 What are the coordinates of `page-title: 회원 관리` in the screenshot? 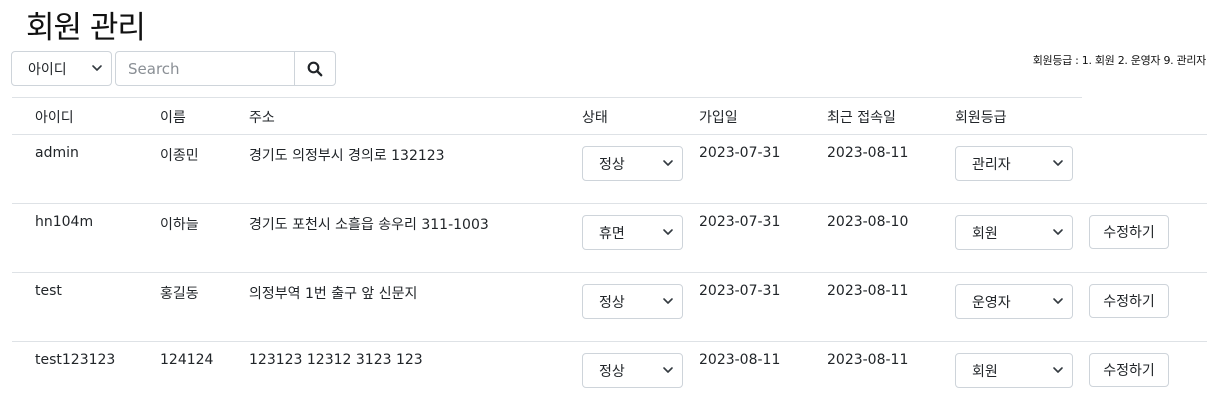 It's located at (86, 28).